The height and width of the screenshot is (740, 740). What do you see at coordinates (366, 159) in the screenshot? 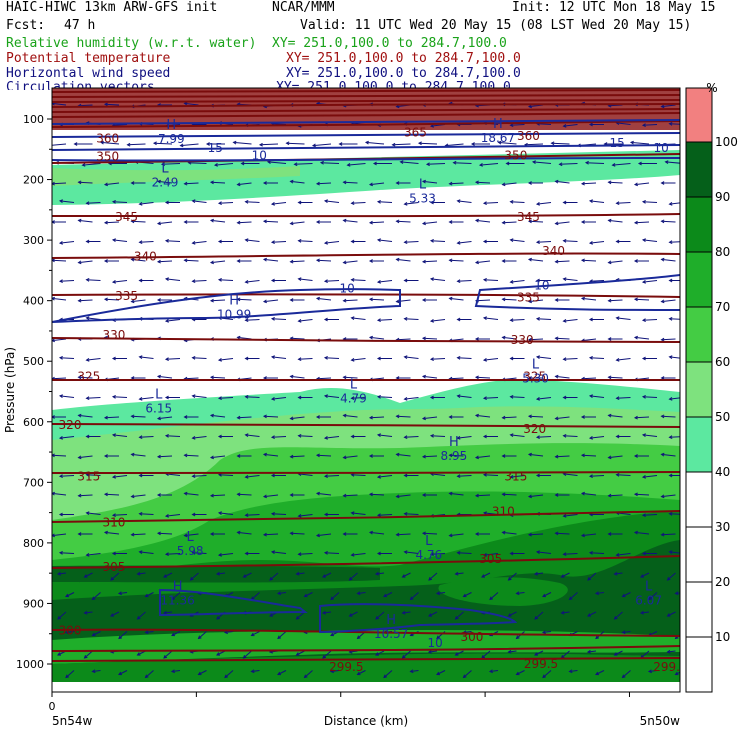
I see `wind-contour-10-upper` at bounding box center [366, 159].